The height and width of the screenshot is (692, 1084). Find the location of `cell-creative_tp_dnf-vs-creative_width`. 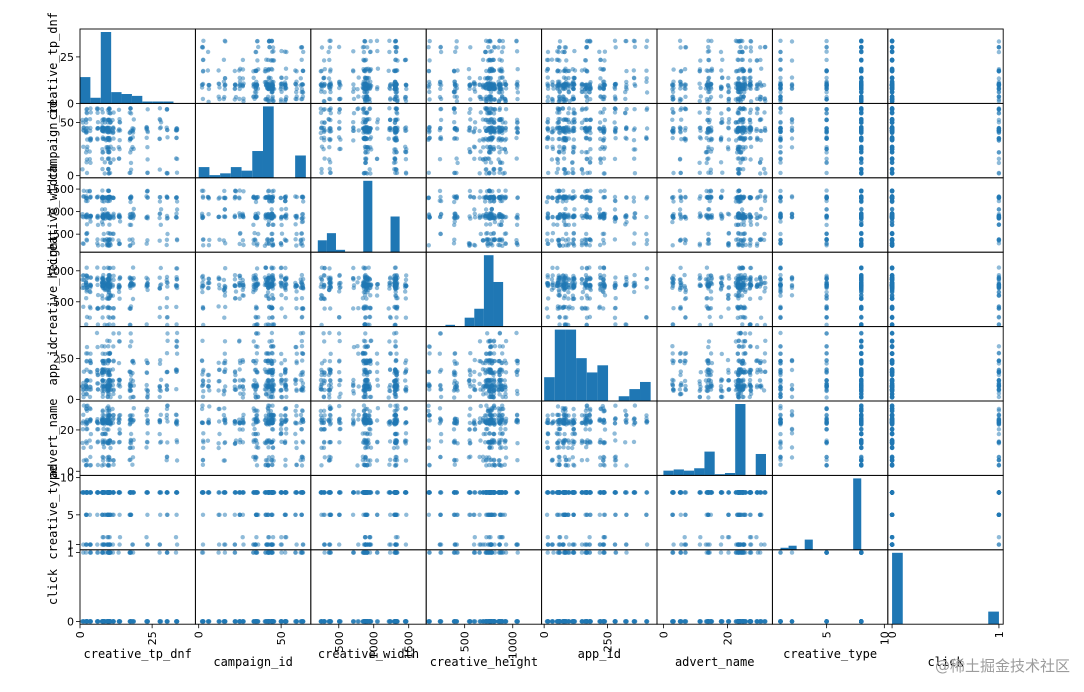

cell-creative_tp_dnf-vs-creative_width is located at coordinates (368, 66).